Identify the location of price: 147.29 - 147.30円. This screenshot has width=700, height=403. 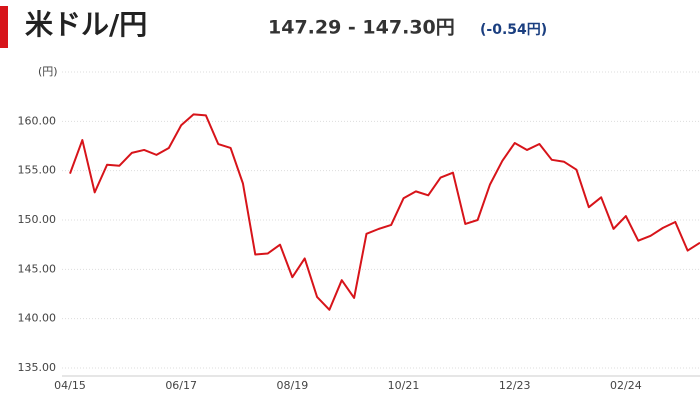
(361, 28).